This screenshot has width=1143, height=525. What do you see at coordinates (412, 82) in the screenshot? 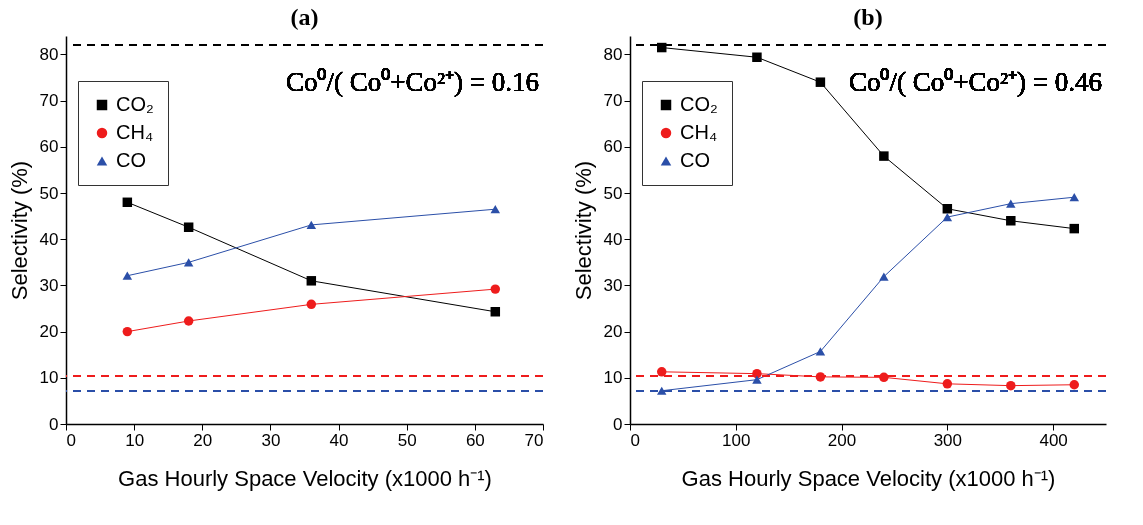
I see `annotation: Co⁰/( Co⁰+Co²⁺) = 0.16` at bounding box center [412, 82].